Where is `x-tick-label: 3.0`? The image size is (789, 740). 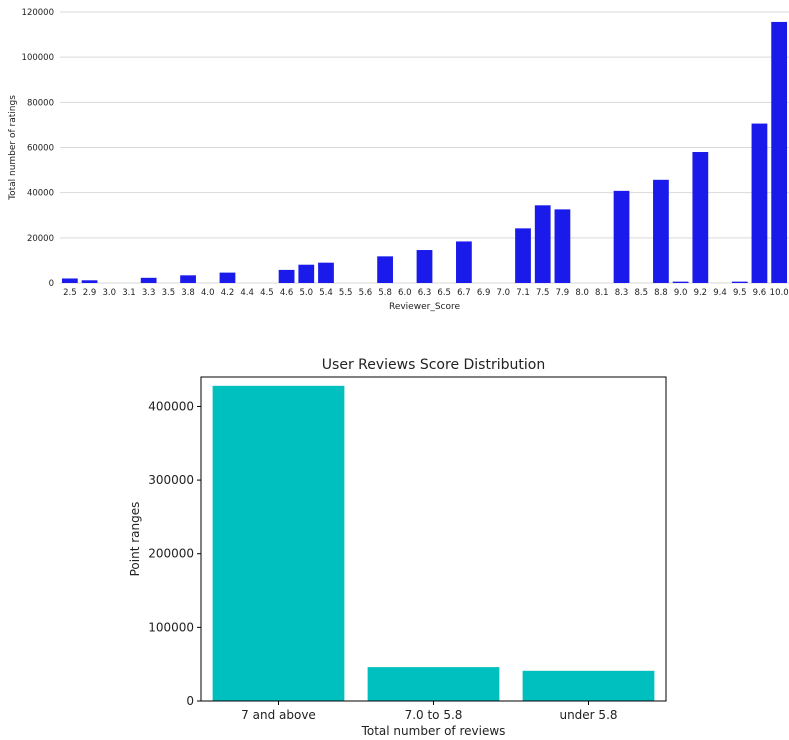 x-tick-label: 3.0 is located at coordinates (109, 293).